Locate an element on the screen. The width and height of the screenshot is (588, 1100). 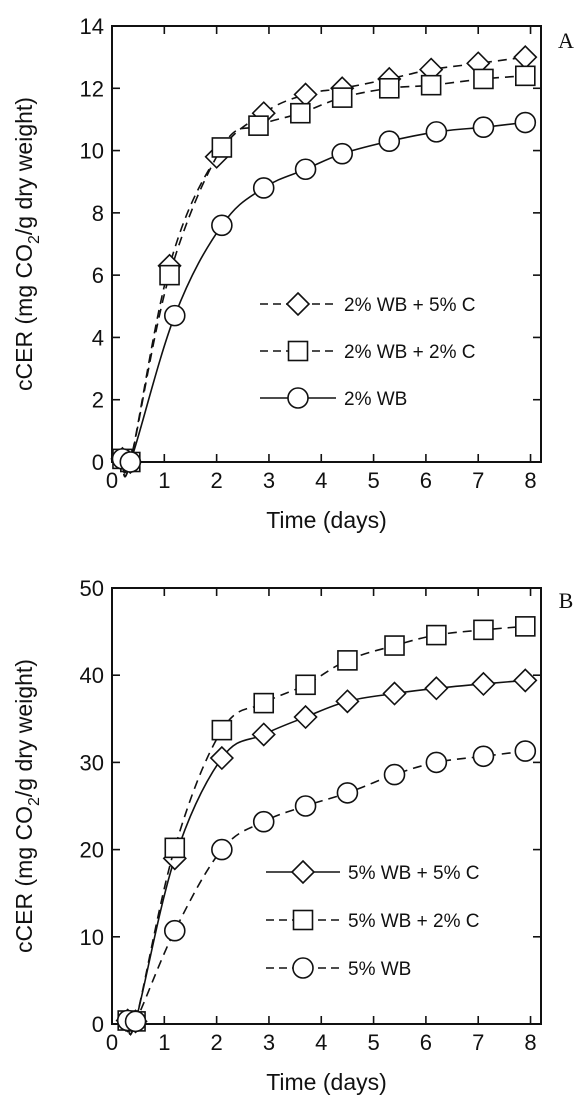
y-tick-label: 50 is located at coordinates (92, 588).